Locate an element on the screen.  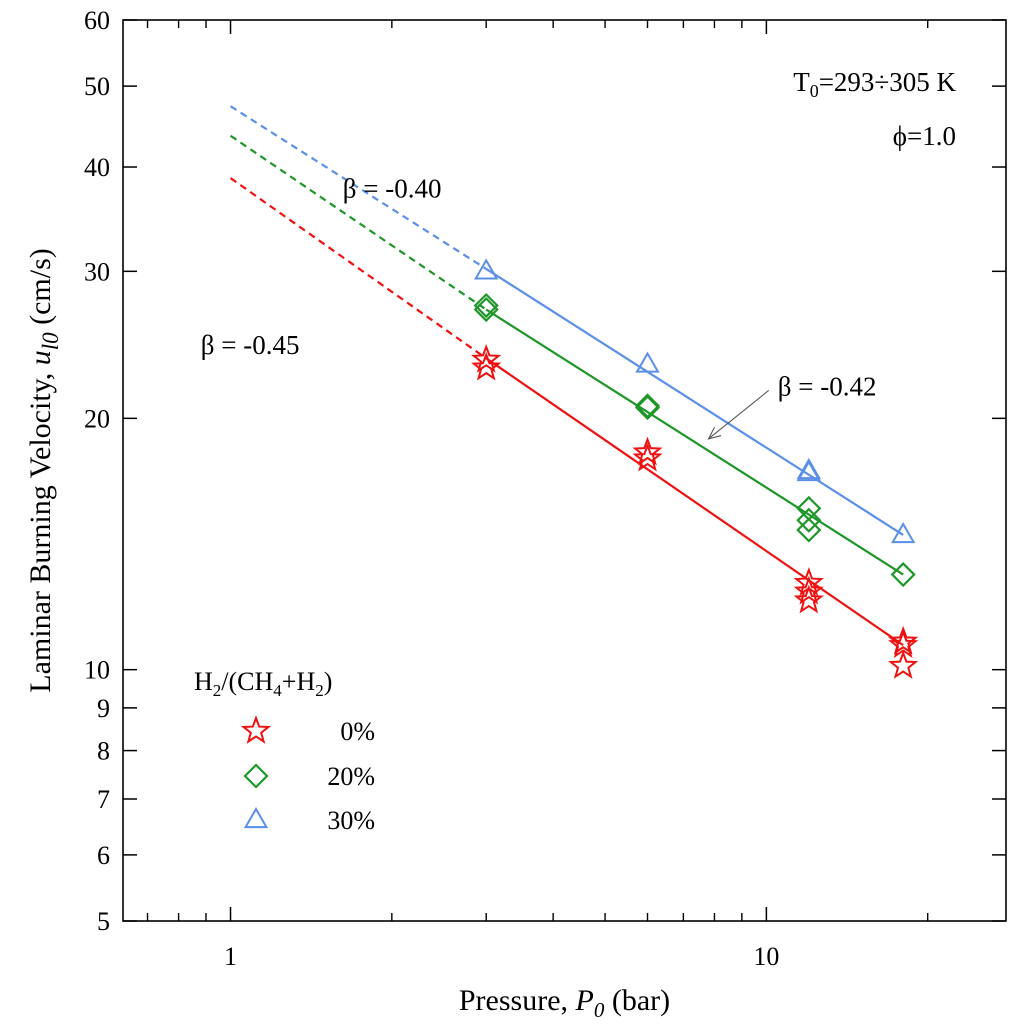
legend: H2/(CH4+H2) 0% 20% 30% is located at coordinates (284, 751).